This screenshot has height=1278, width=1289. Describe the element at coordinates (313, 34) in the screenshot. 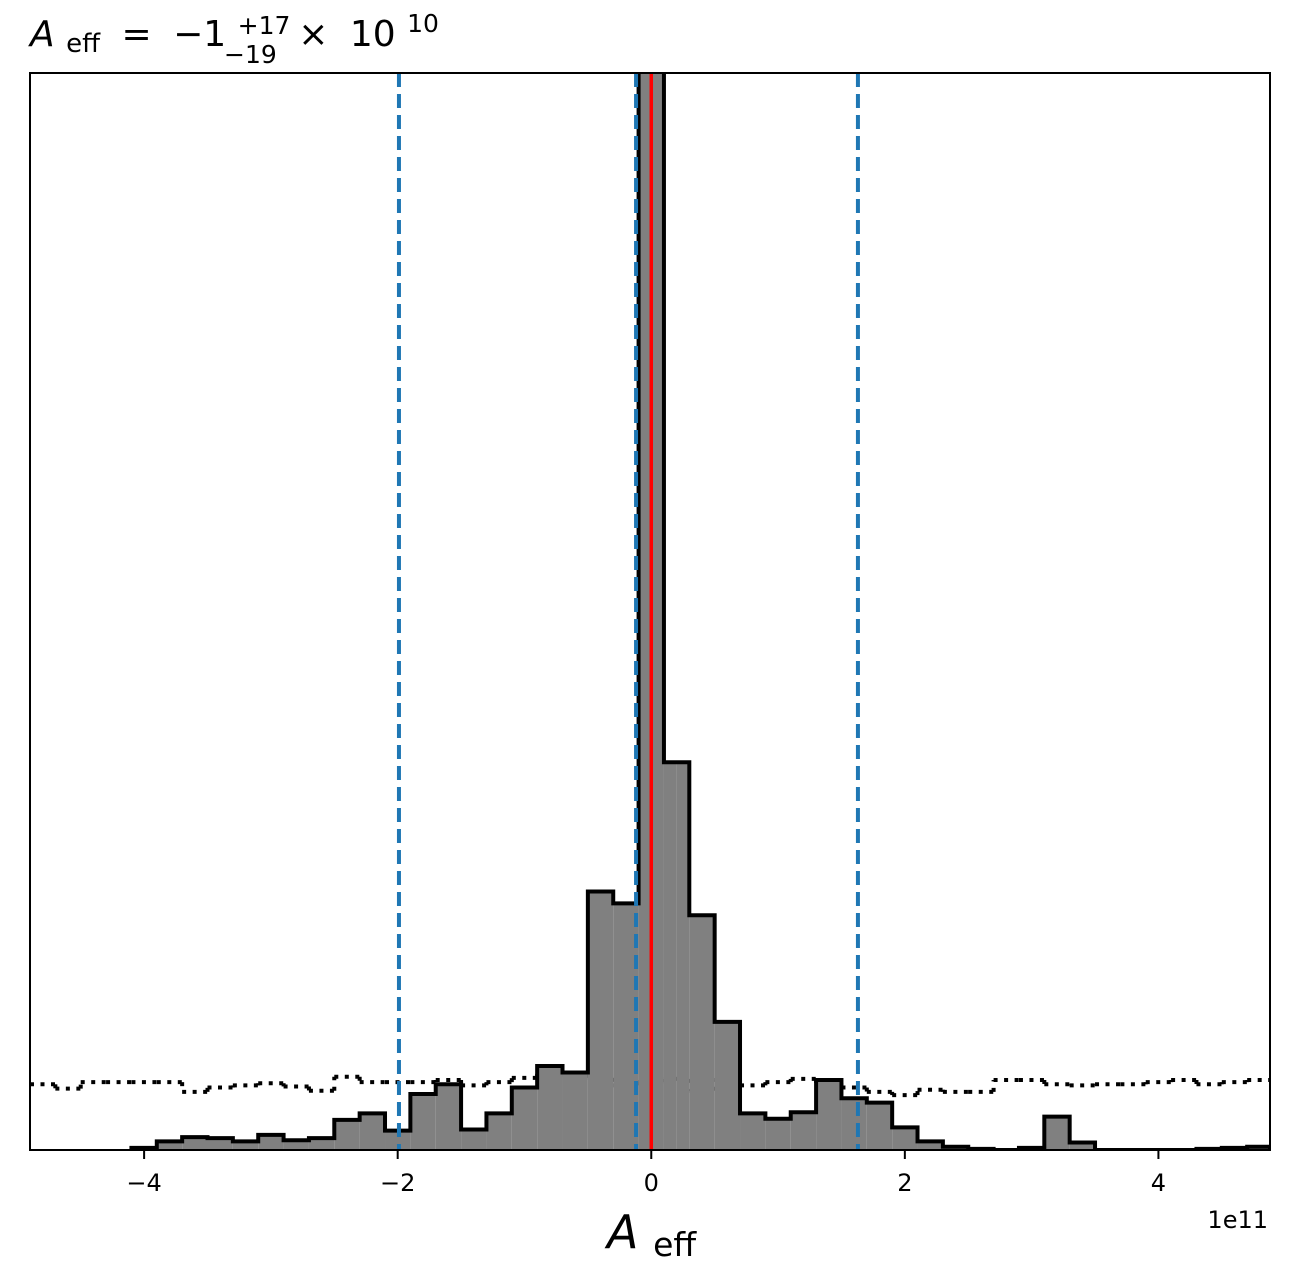

I see `title-times: ×` at that location.